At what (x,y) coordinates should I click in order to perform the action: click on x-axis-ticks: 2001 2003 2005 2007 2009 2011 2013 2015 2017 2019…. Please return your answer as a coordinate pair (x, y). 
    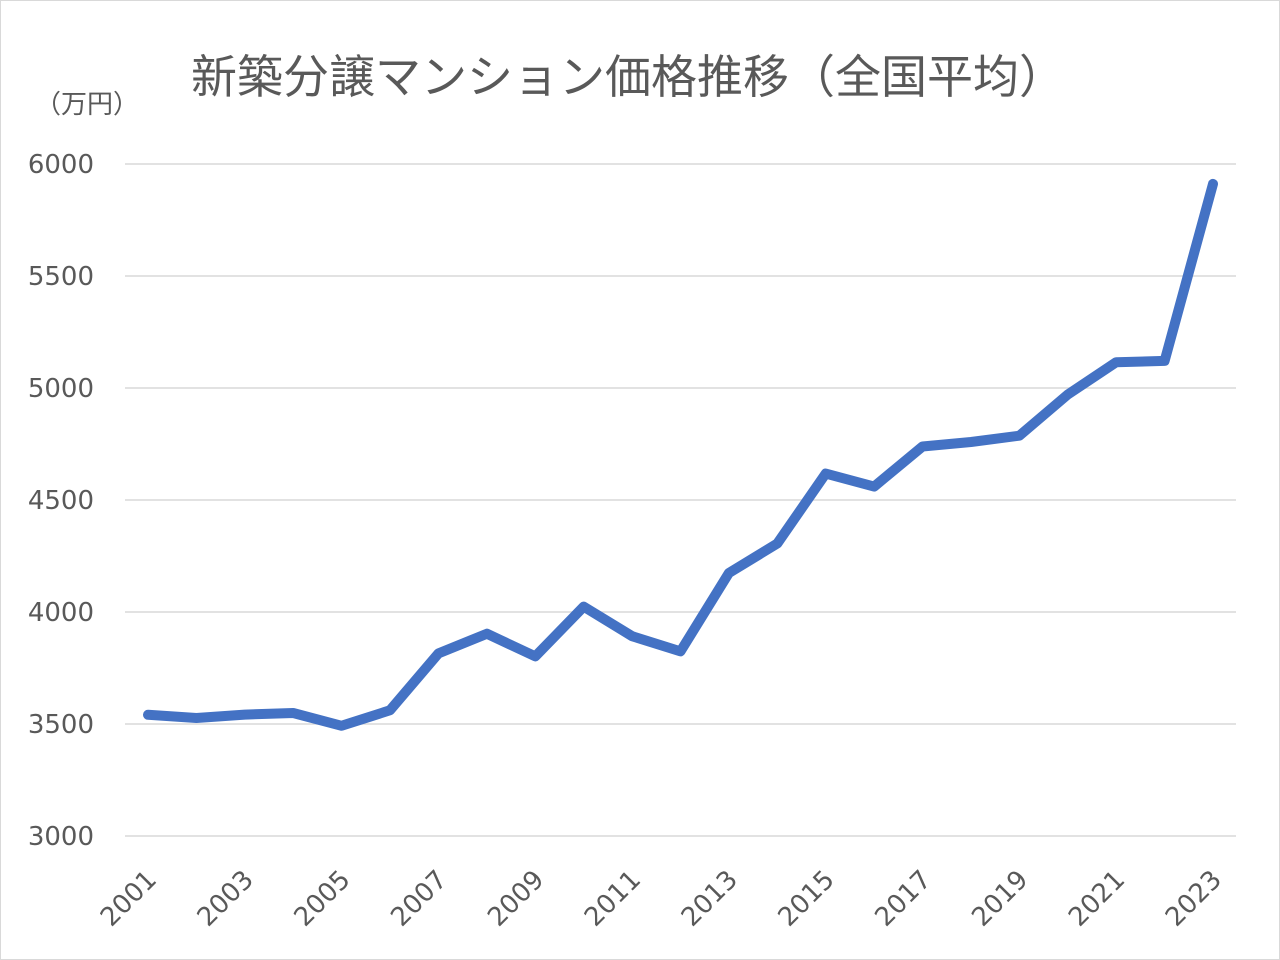
    Looking at the image, I should click on (661, 899).